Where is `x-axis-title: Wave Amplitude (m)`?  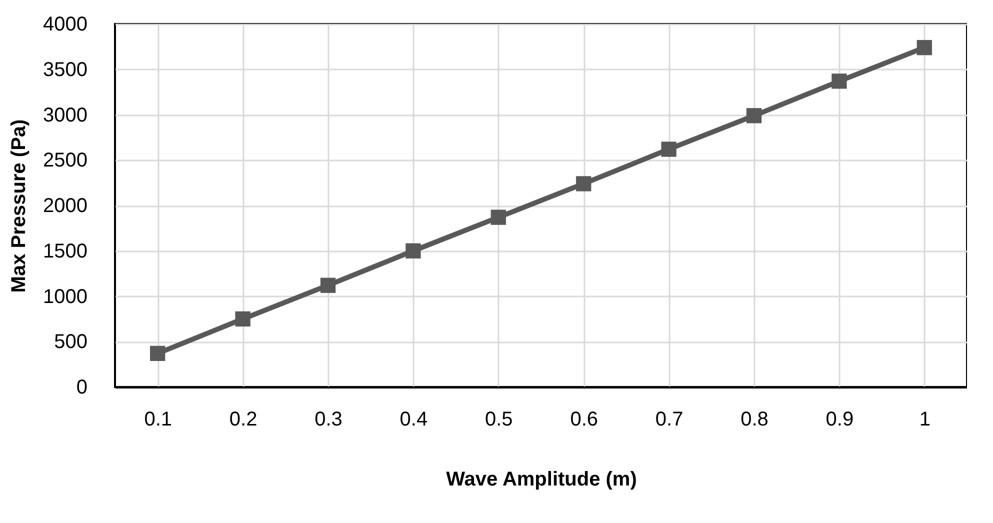
x-axis-title: Wave Amplitude (m) is located at coordinates (541, 479).